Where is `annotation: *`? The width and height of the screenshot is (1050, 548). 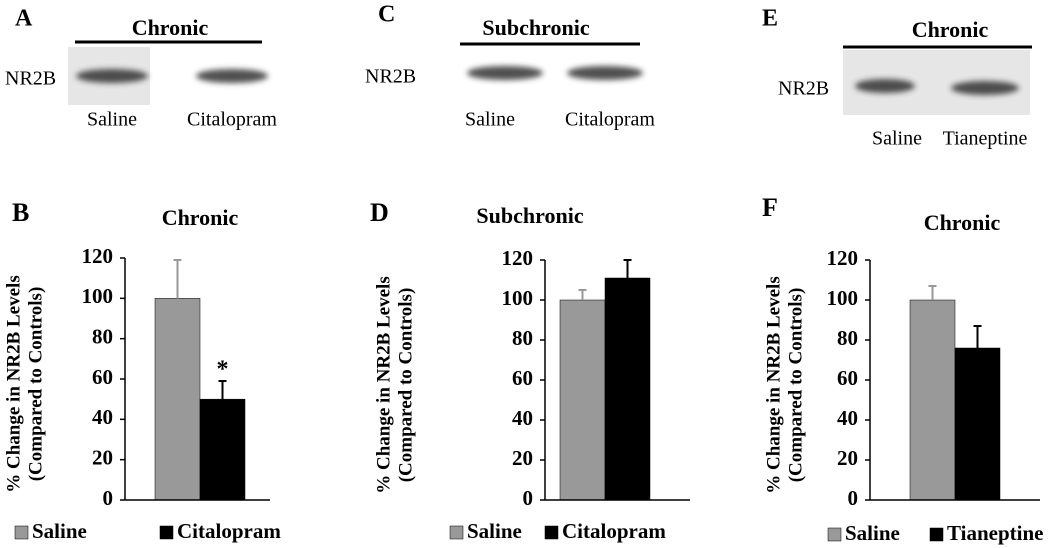
annotation: * is located at coordinates (223, 370).